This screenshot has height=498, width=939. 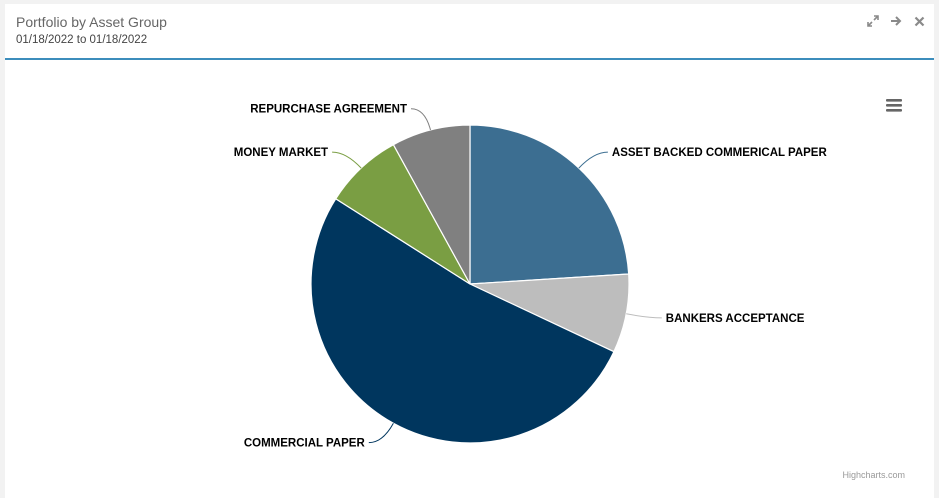 What do you see at coordinates (549, 204) in the screenshot?
I see `pie-slice-asset-backed-commerical-paper` at bounding box center [549, 204].